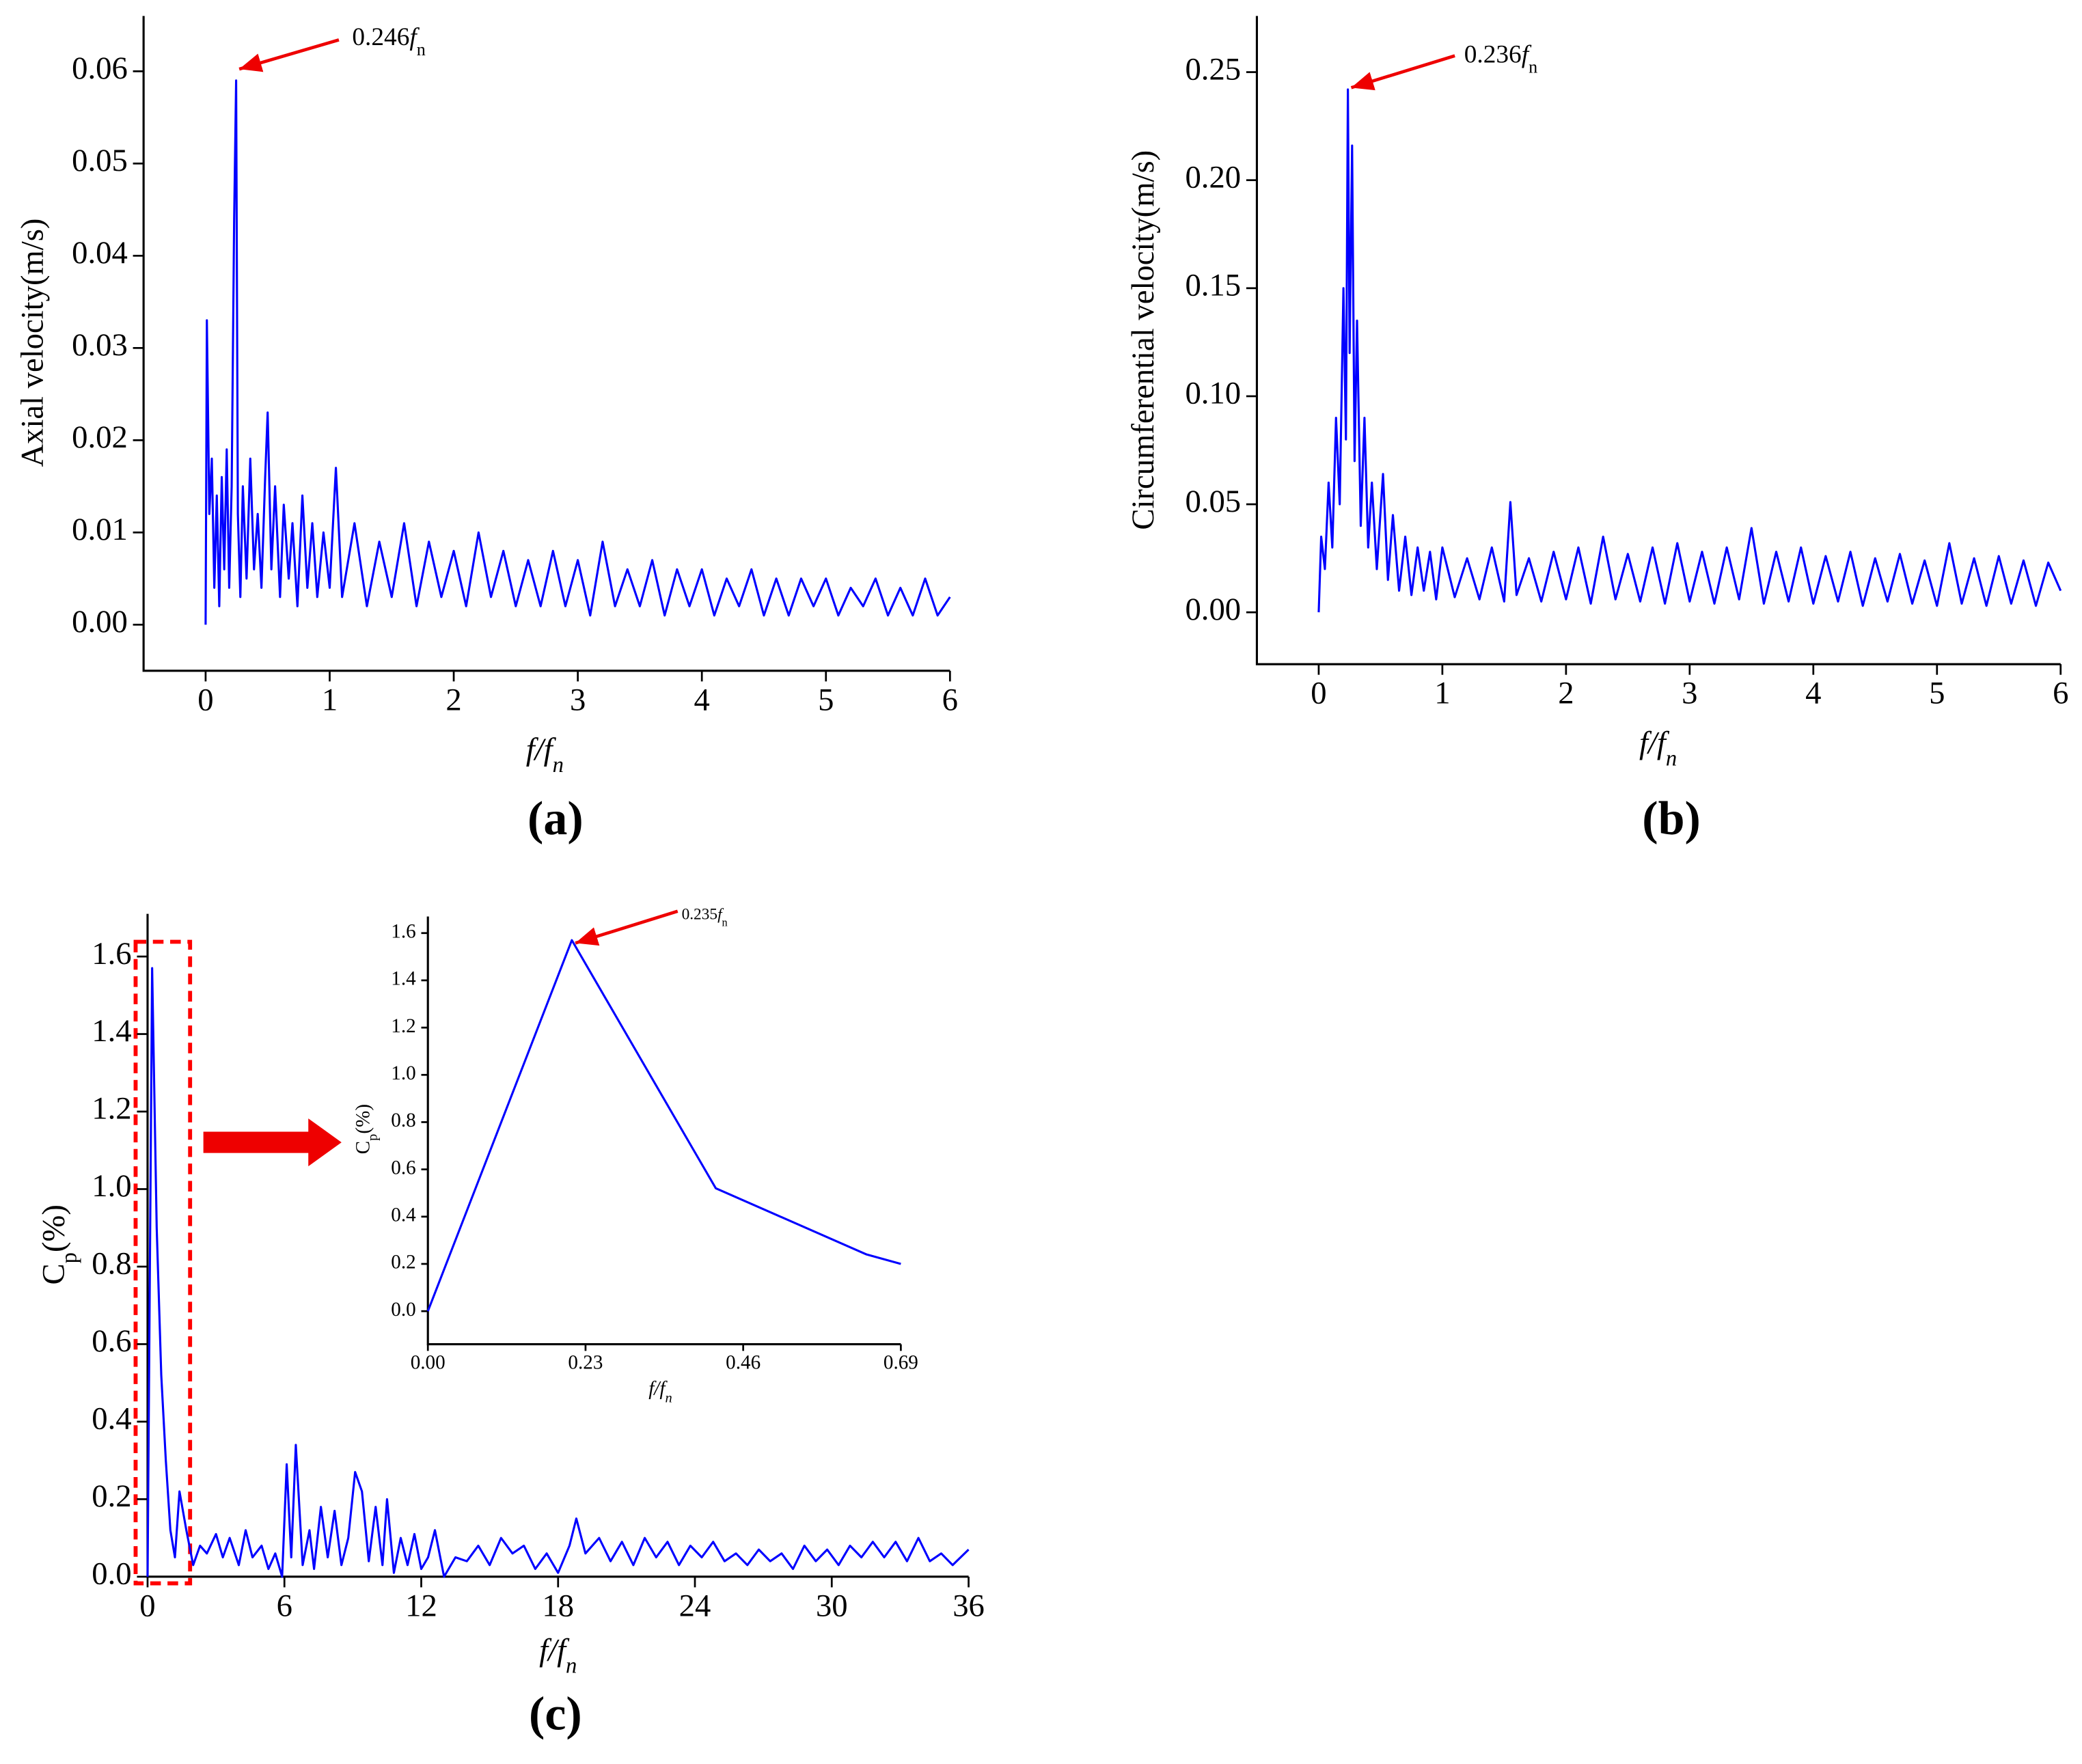 The width and height of the screenshot is (2082, 1764). What do you see at coordinates (32, 343) in the screenshot?
I see `y-axis-label: Axial velocity(m/s)` at bounding box center [32, 343].